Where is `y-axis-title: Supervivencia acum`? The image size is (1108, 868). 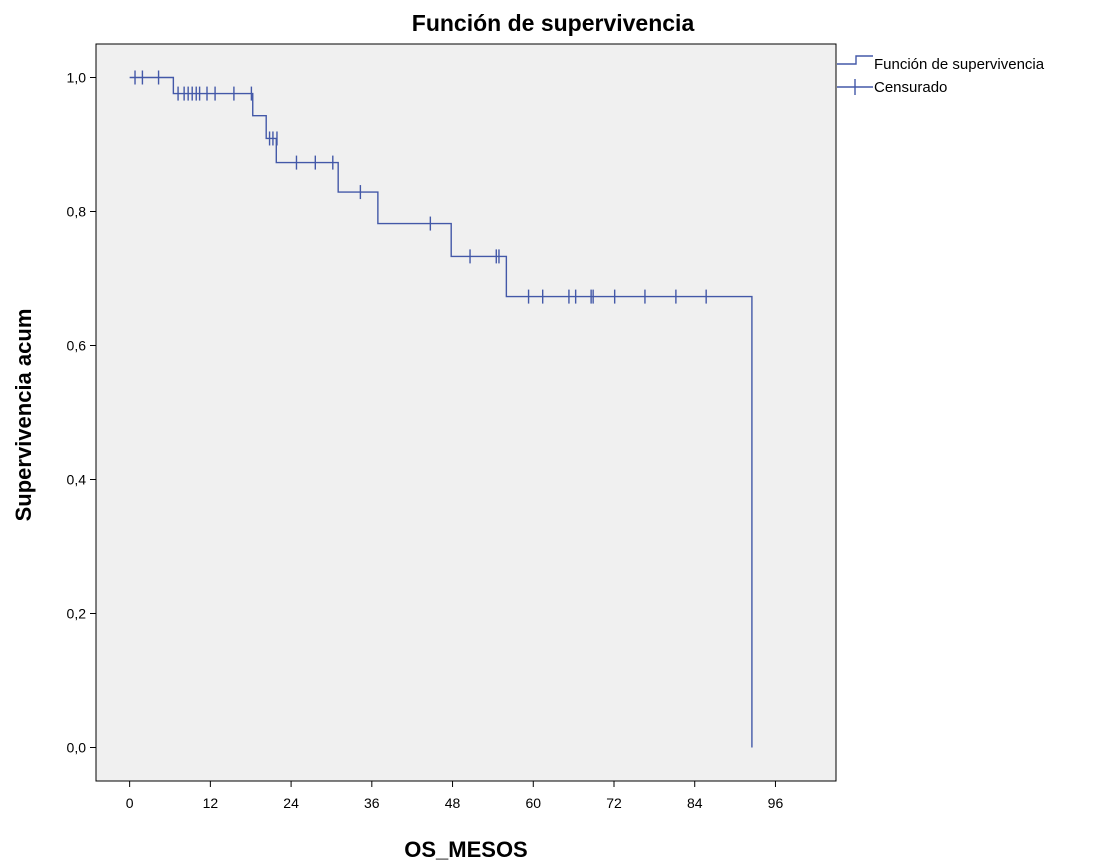
y-axis-title: Supervivencia acum is located at coordinates (23, 415).